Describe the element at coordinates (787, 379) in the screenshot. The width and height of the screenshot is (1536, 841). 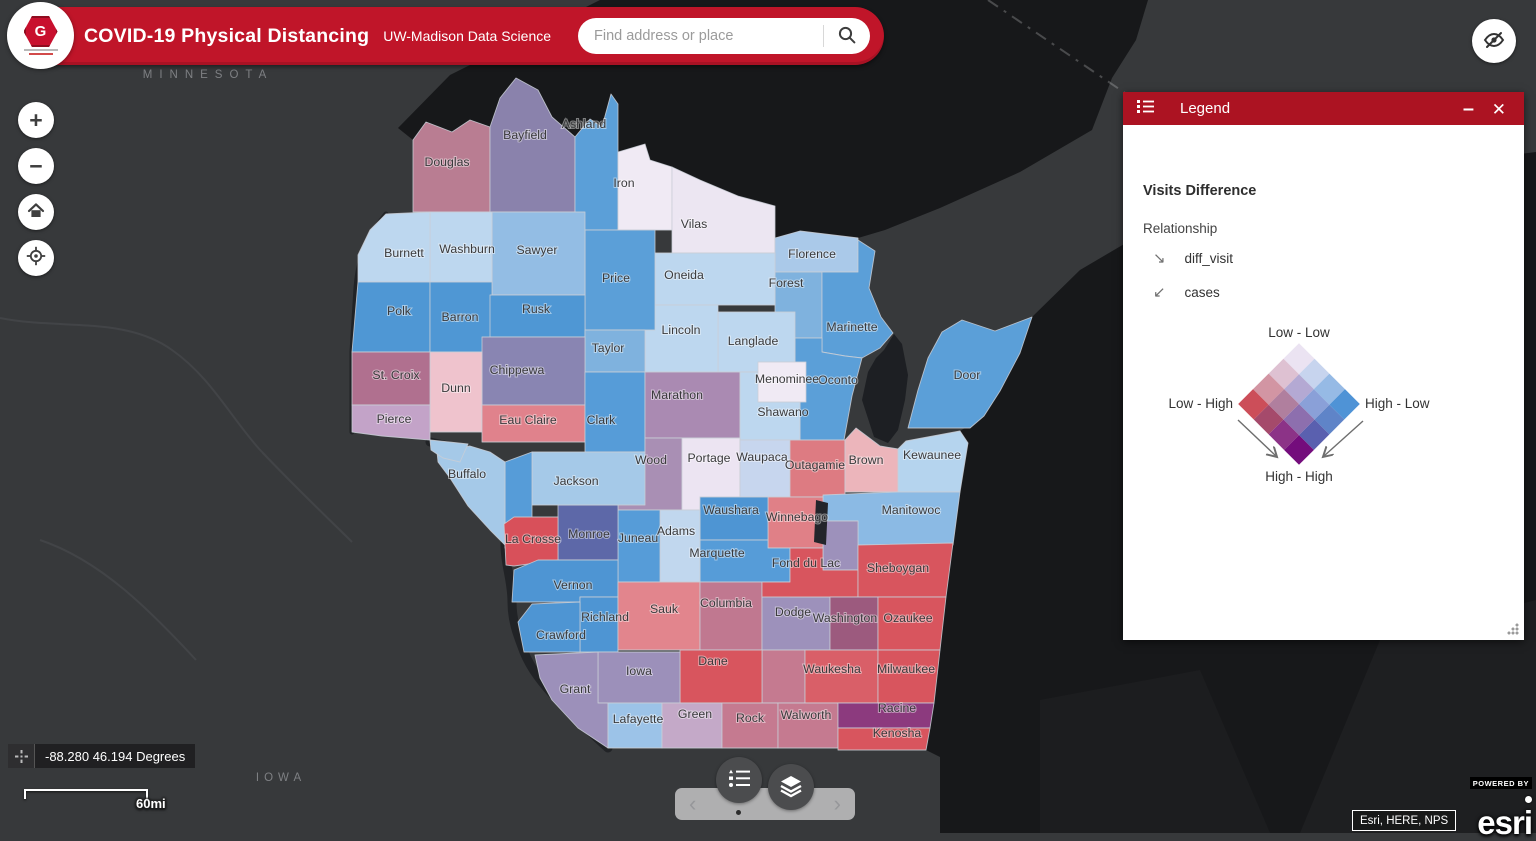
I see `county-label: Menominee` at that location.